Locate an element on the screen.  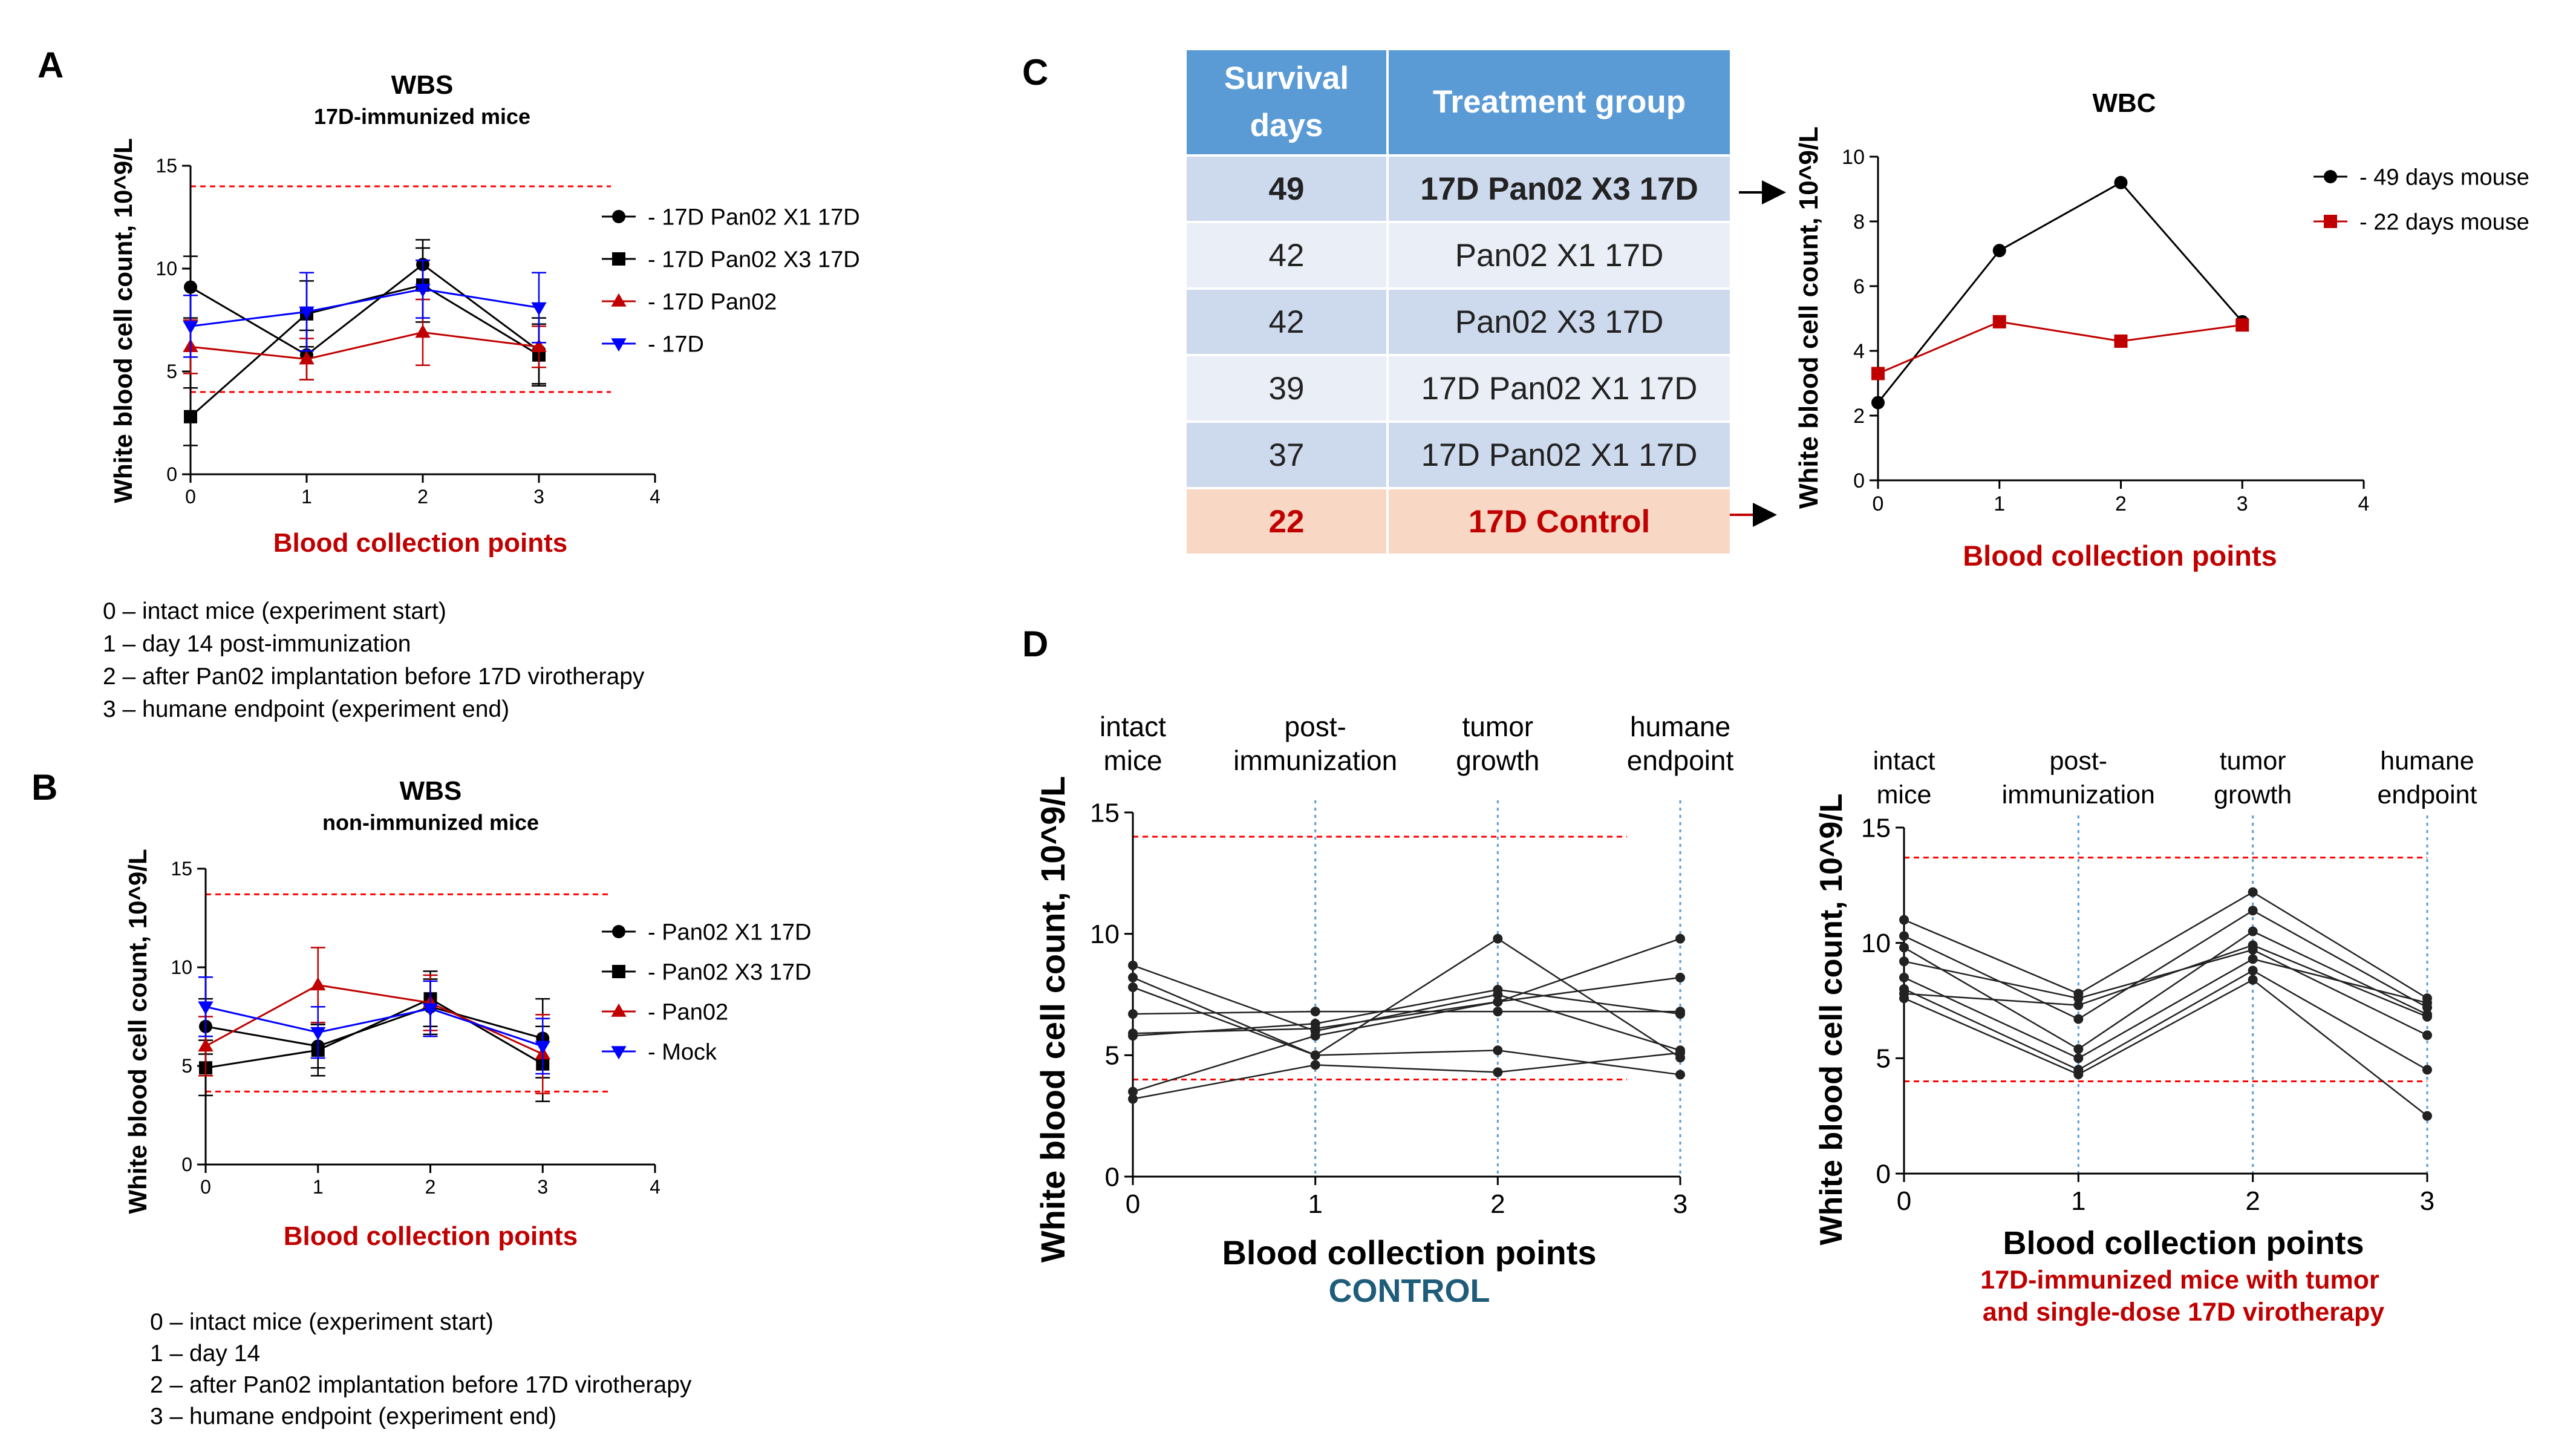
panel-label-d: D is located at coordinates (1035, 644).